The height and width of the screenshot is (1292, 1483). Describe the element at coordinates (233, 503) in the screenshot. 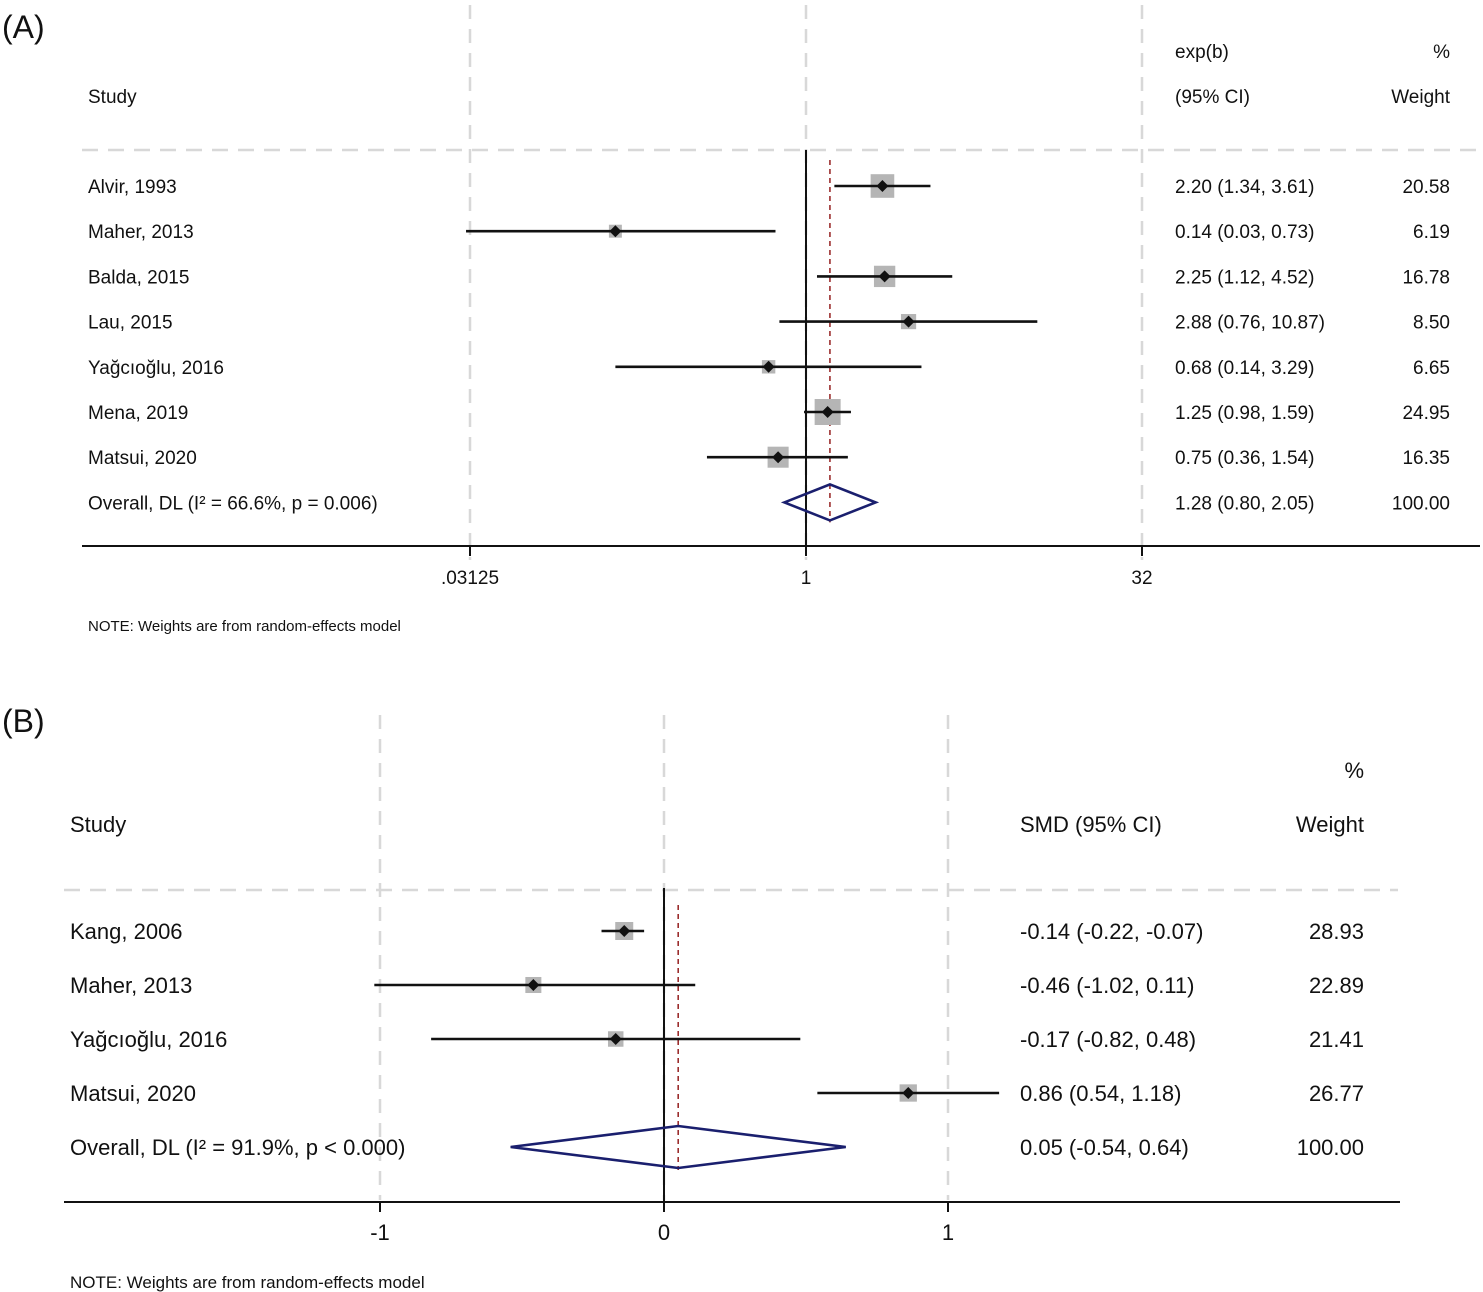

I see `overall-label: Overall, DL (I² = 66.6%, p = 0.006)` at that location.